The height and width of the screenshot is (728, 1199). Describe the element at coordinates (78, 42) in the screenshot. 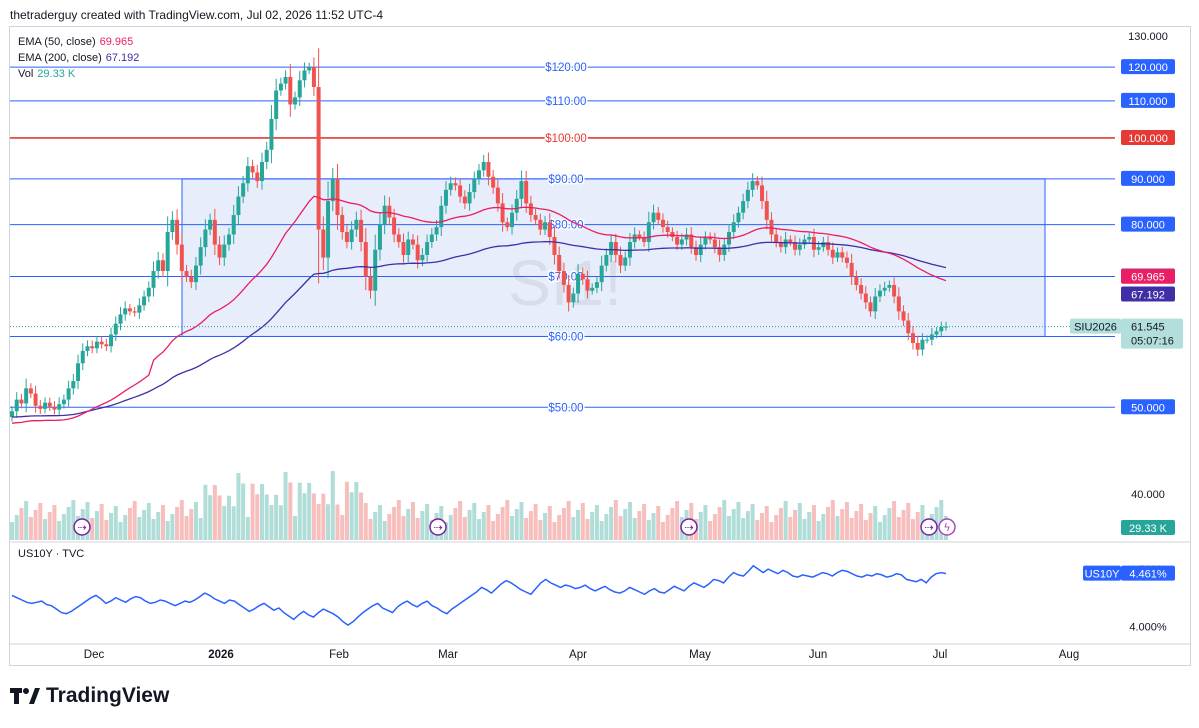

I see `legend-ema50: EMA (50, close) 69.965` at that location.